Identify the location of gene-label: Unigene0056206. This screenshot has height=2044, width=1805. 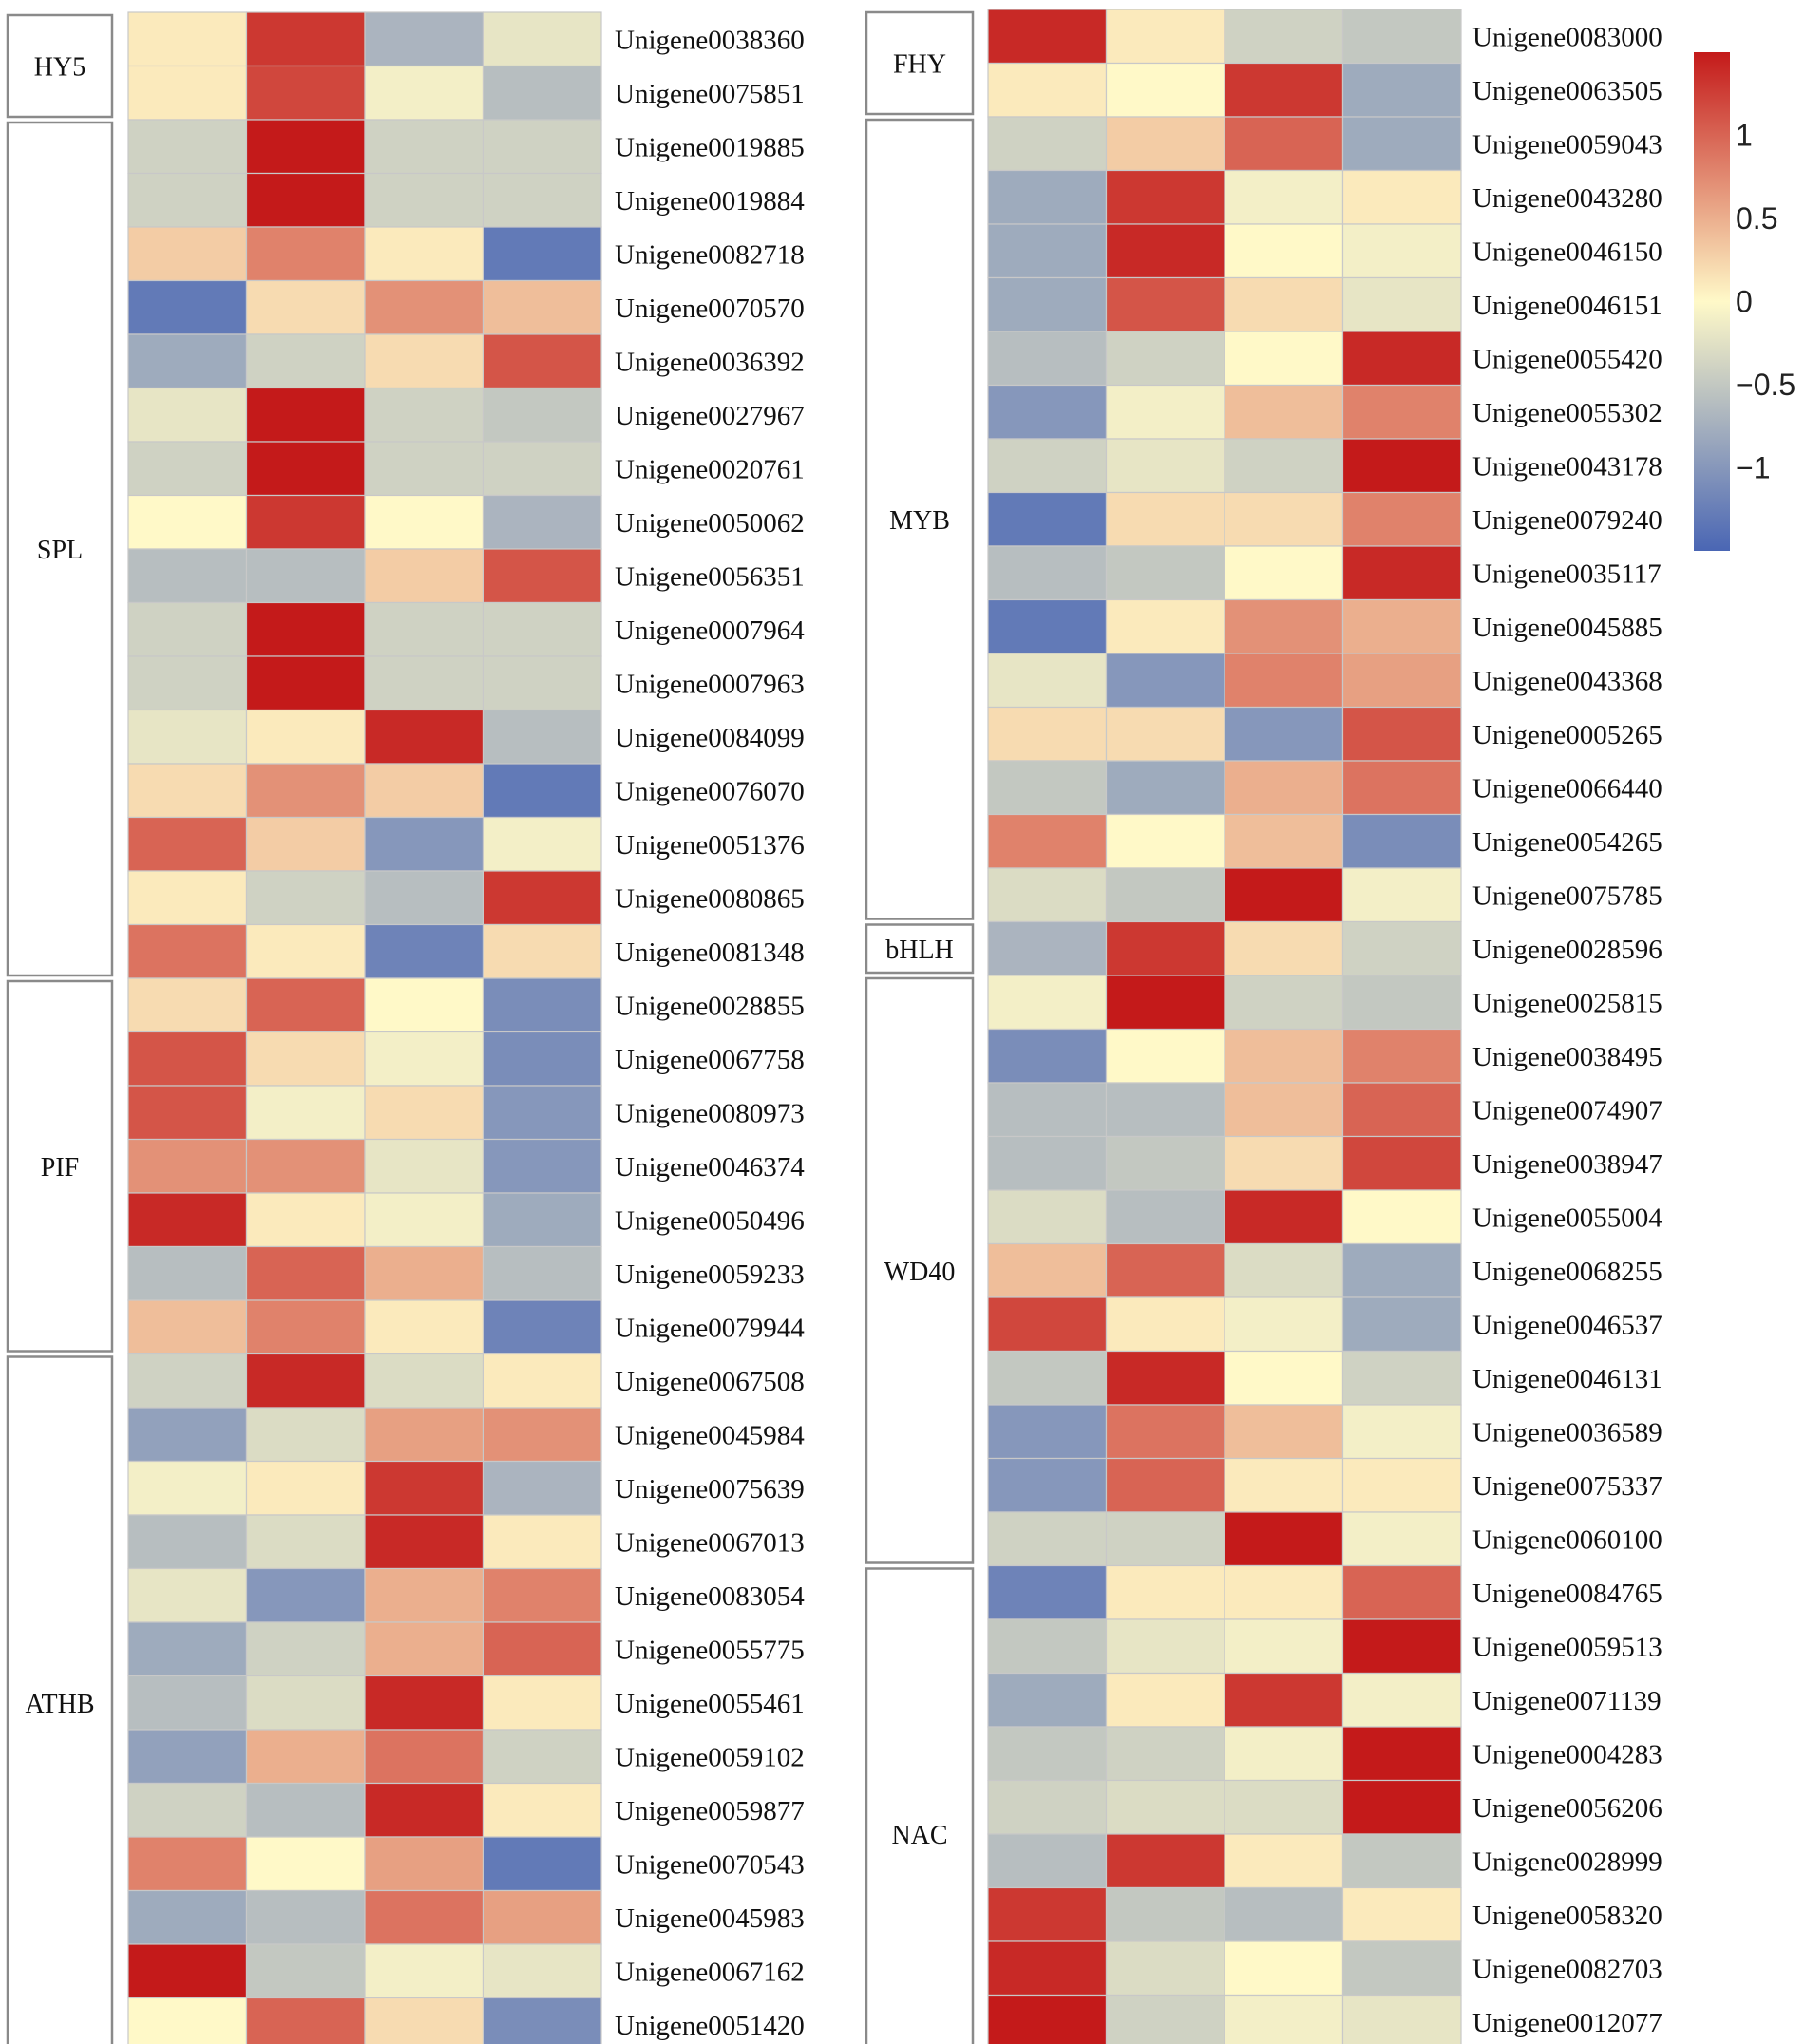
(1567, 1808).